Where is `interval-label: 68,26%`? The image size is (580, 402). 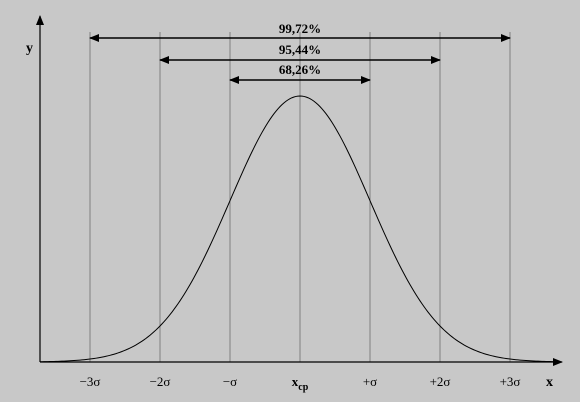 interval-label: 68,26% is located at coordinates (300, 69).